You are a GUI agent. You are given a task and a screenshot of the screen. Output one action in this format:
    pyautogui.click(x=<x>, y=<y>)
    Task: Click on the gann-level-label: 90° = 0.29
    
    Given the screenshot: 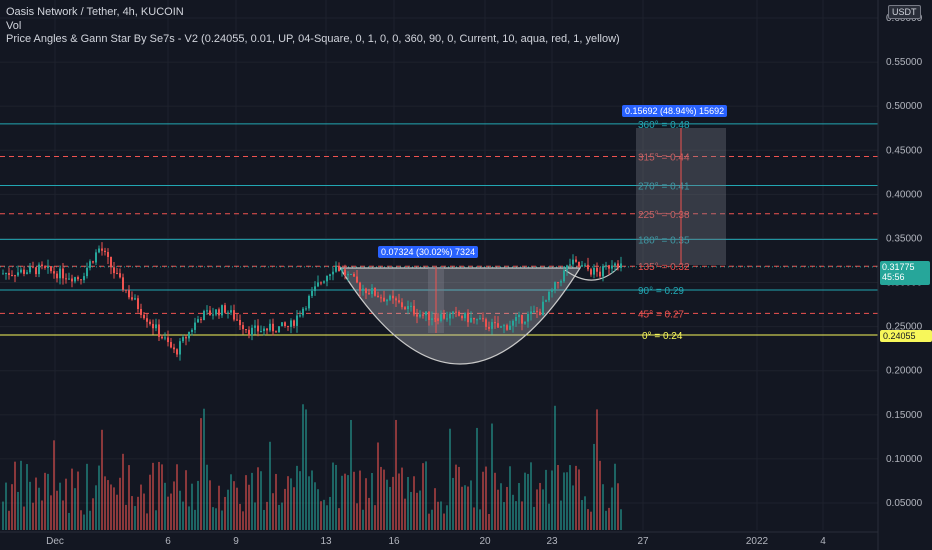 What is the action you would take?
    pyautogui.click(x=661, y=291)
    